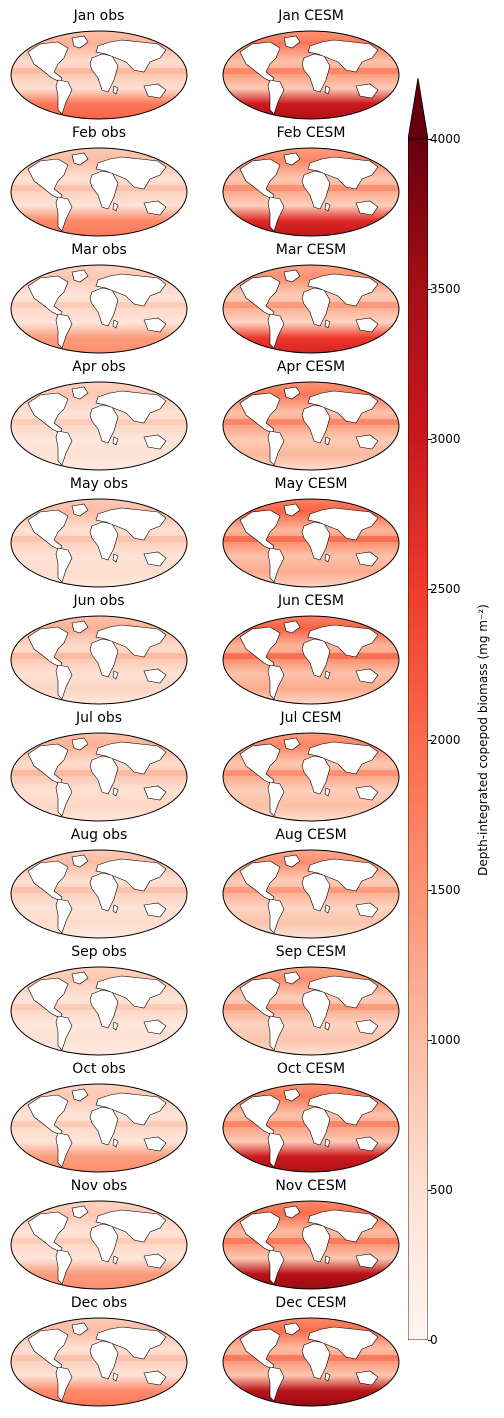 The height and width of the screenshot is (1418, 504). I want to click on panel-title-jan-obs: Jan obs, so click(99, 16).